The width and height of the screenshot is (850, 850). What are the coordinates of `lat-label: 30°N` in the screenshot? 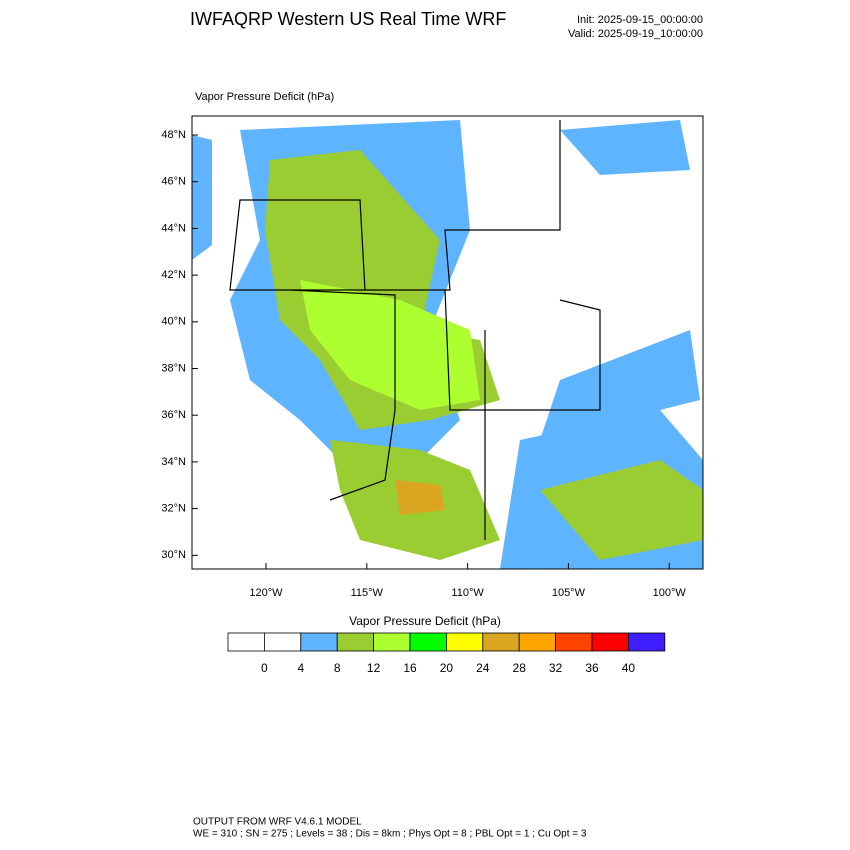 It's located at (173, 555).